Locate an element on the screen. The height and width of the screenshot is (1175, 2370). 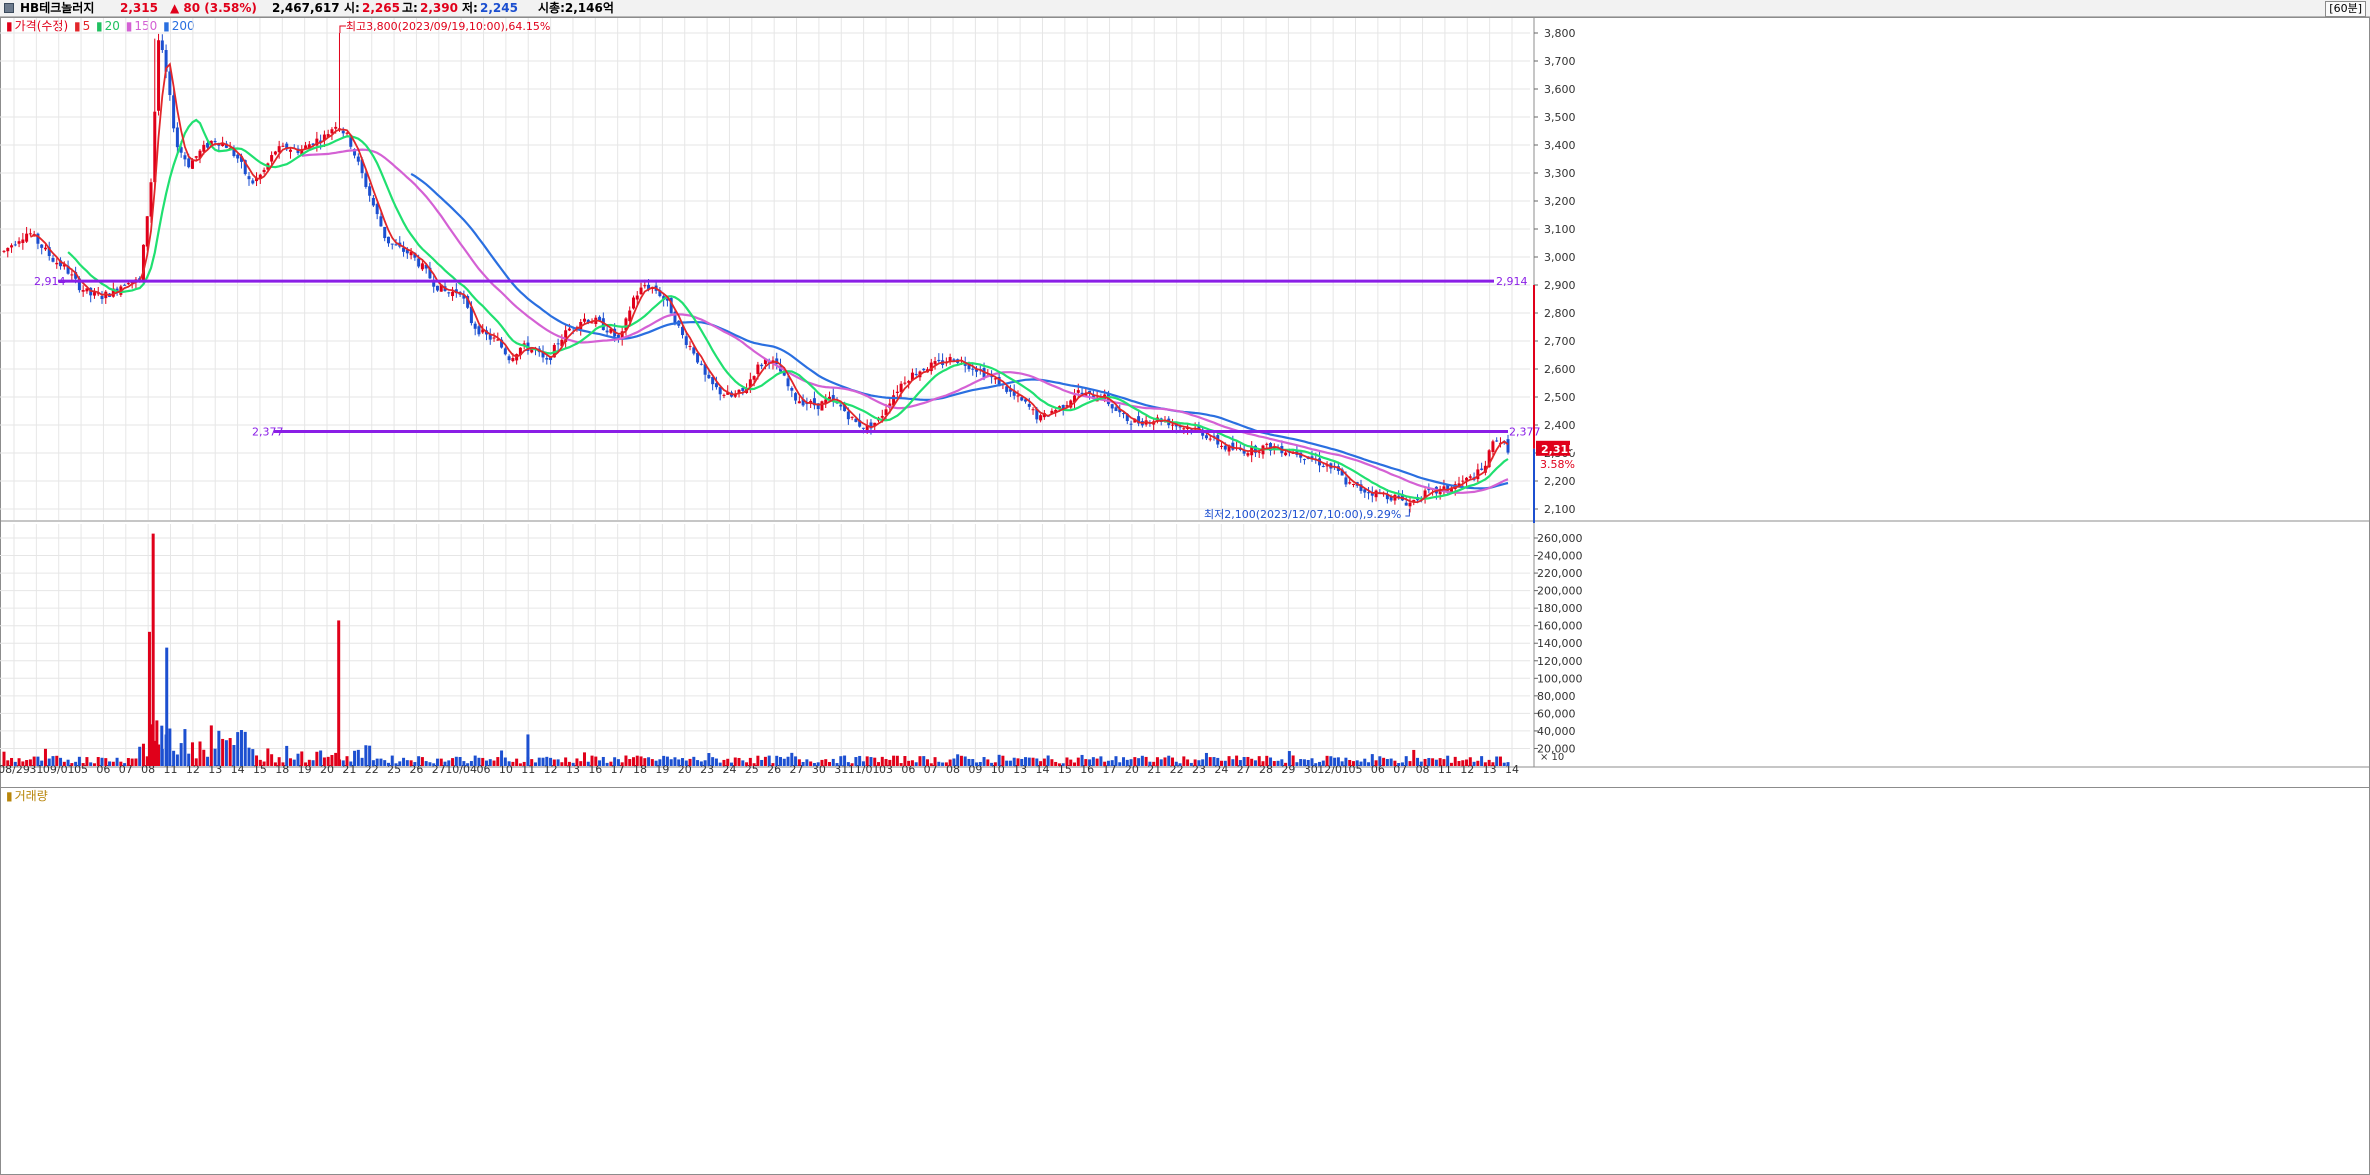
market-cap: 시총:2,146억 is located at coordinates (576, 8).